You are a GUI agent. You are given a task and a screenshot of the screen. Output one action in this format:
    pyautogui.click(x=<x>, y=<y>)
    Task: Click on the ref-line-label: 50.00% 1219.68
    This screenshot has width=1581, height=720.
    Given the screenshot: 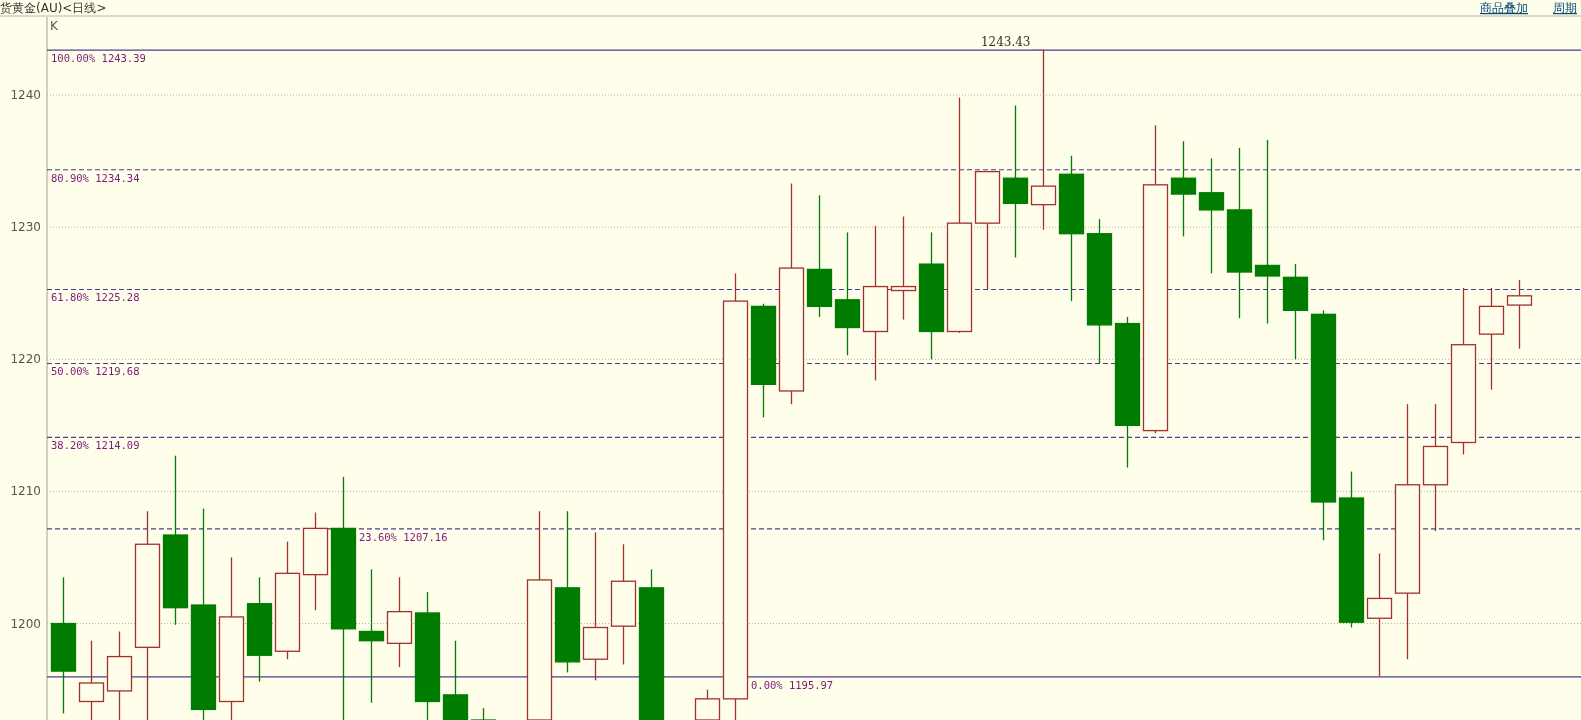 What is the action you would take?
    pyautogui.click(x=95, y=371)
    